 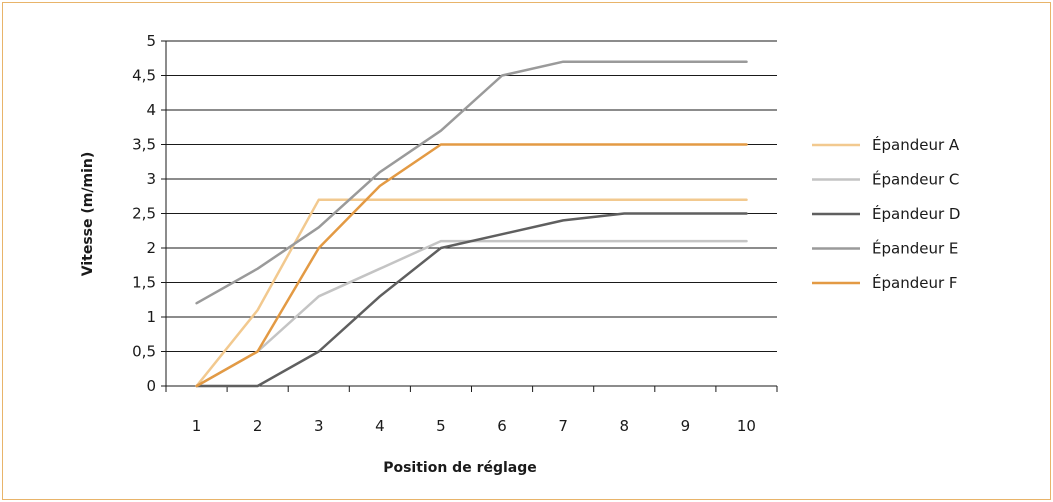 What do you see at coordinates (144, 352) in the screenshot?
I see `y-tick-label: 0,5` at bounding box center [144, 352].